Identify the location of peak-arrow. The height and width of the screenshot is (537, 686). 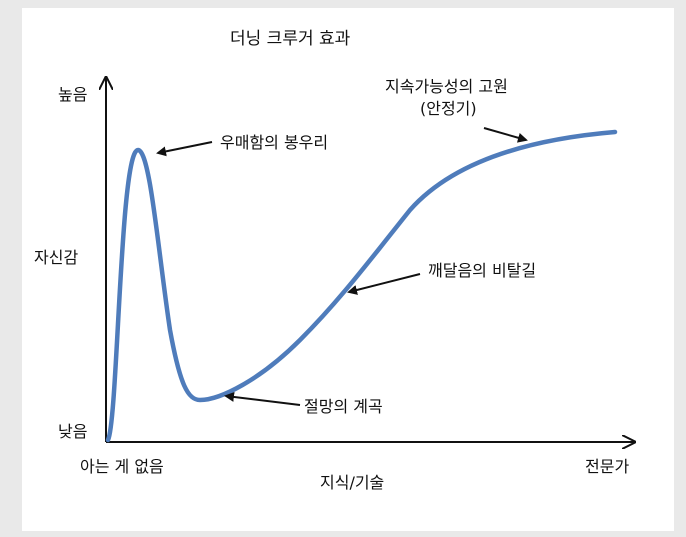
(184, 149).